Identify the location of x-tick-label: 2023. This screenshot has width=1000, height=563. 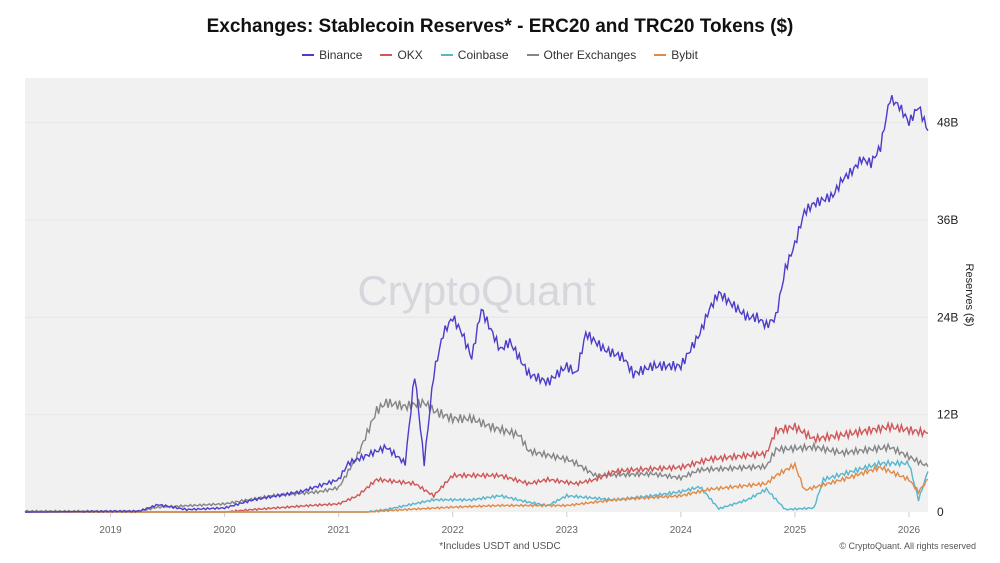
(567, 530).